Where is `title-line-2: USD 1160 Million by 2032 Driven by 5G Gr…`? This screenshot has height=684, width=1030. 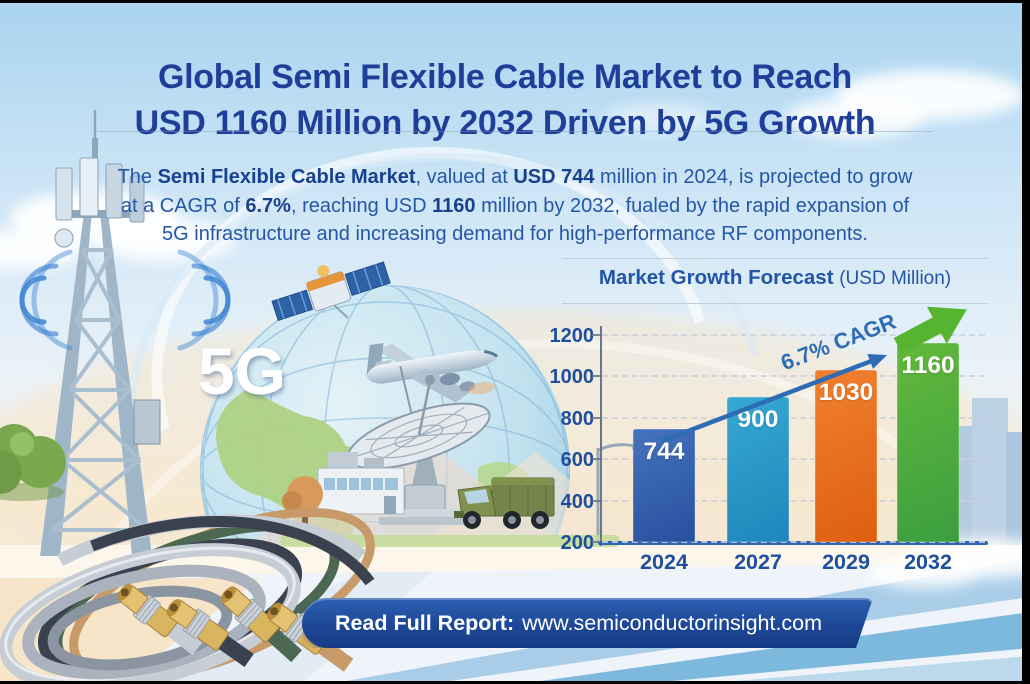 title-line-2: USD 1160 Million by 2032 Driven by 5G Gr… is located at coordinates (505, 122).